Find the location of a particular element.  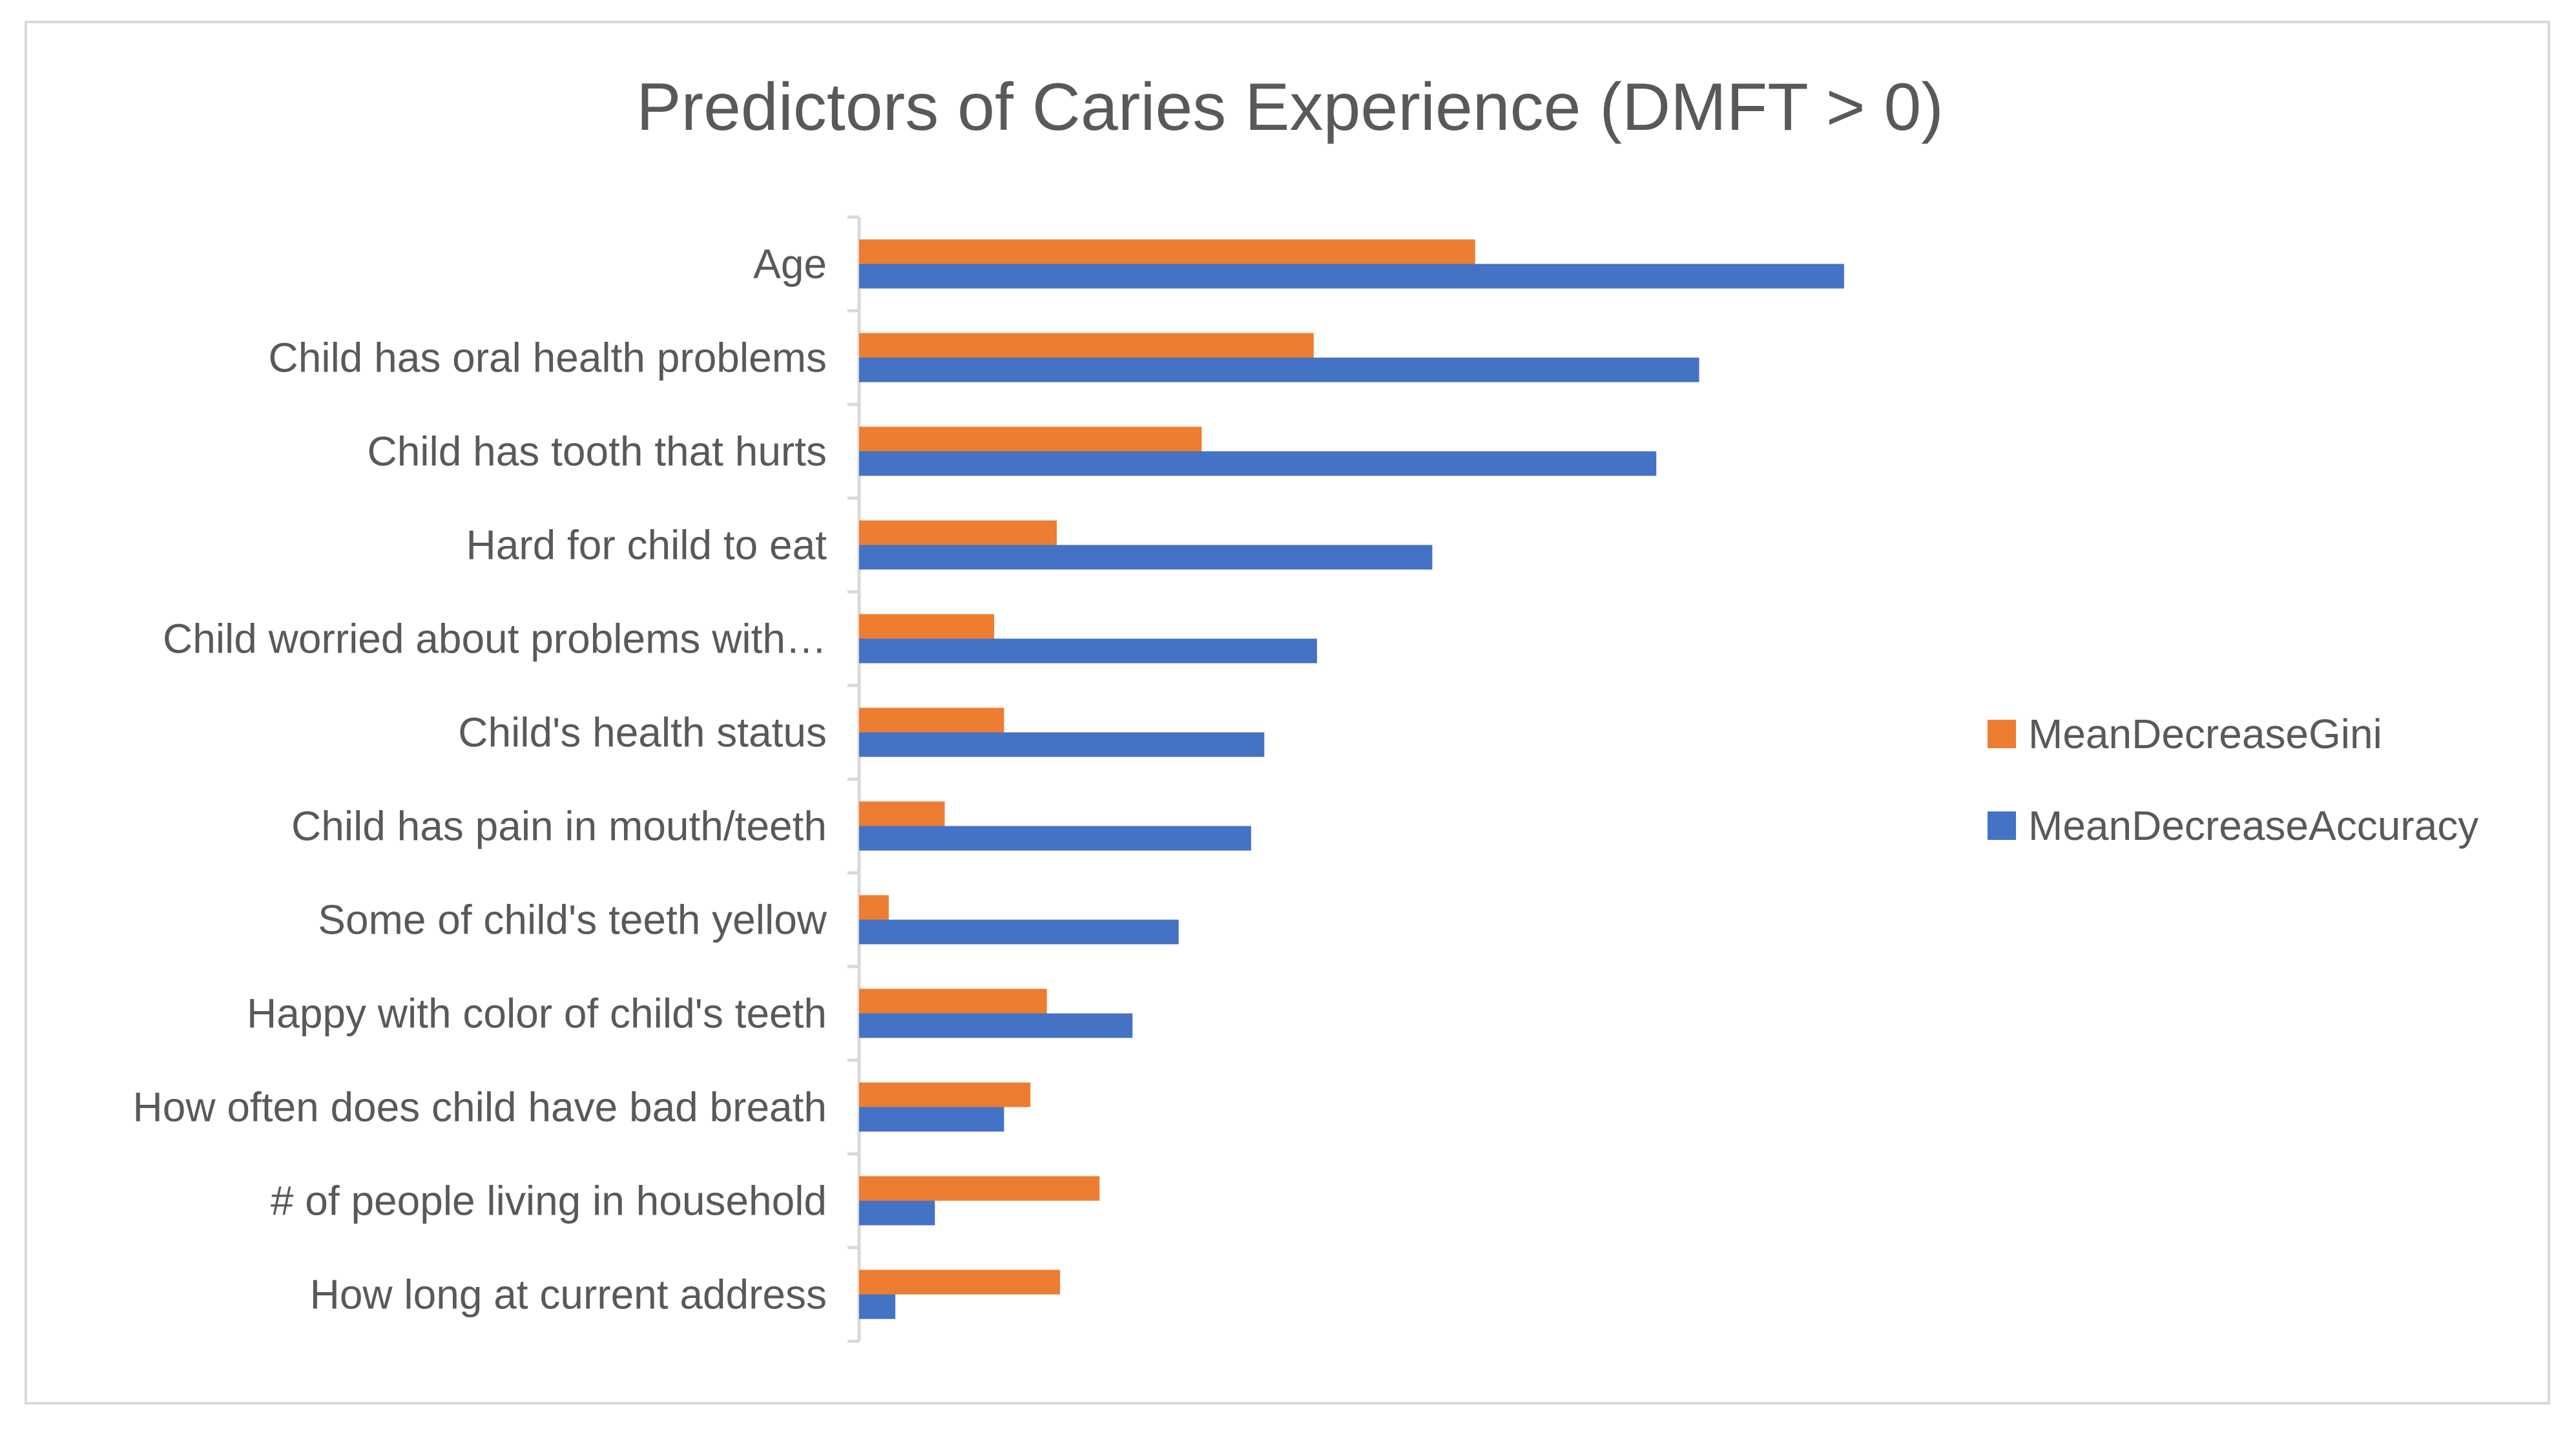

legend-label-1: MeanDecreaseAccuracy is located at coordinates (2253, 826).